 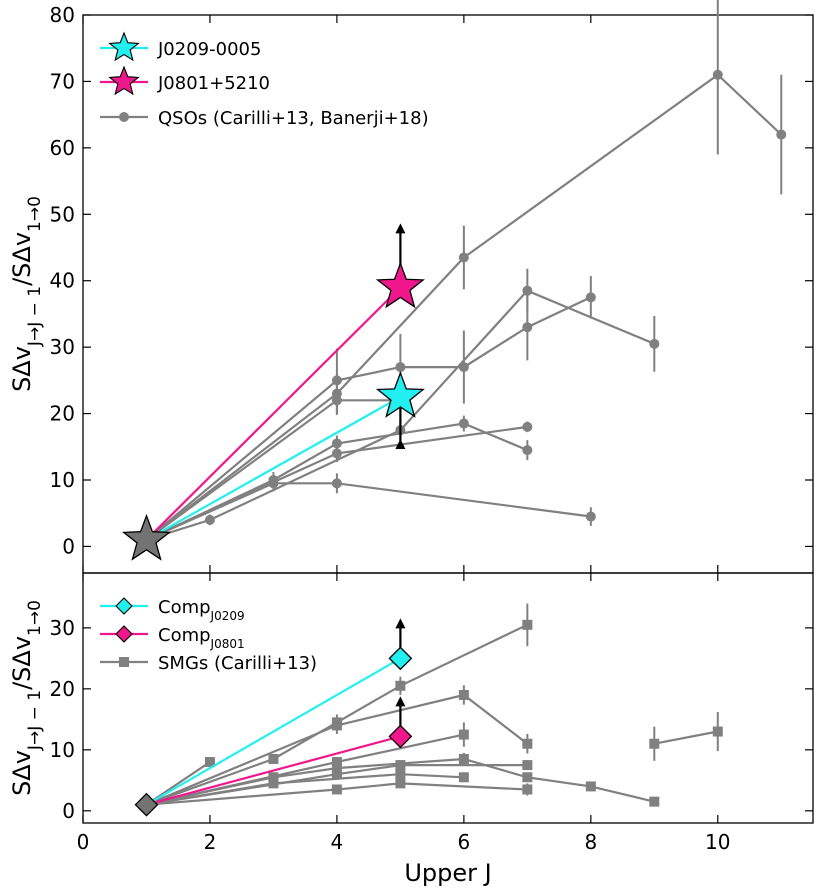 What do you see at coordinates (464, 842) in the screenshot?
I see `x-tick-label: 6` at bounding box center [464, 842].